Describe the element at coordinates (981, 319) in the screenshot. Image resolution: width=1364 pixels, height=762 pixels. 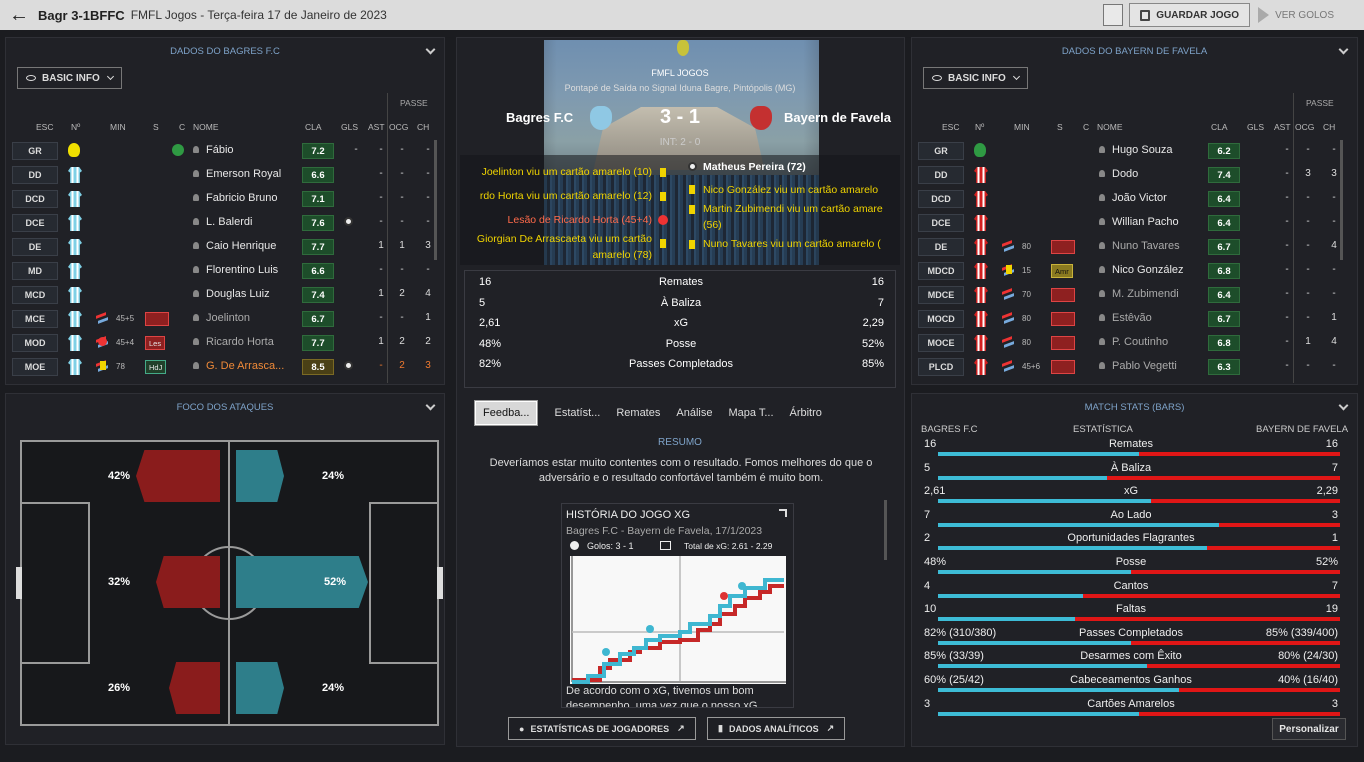
I see `shirt-icon` at that location.